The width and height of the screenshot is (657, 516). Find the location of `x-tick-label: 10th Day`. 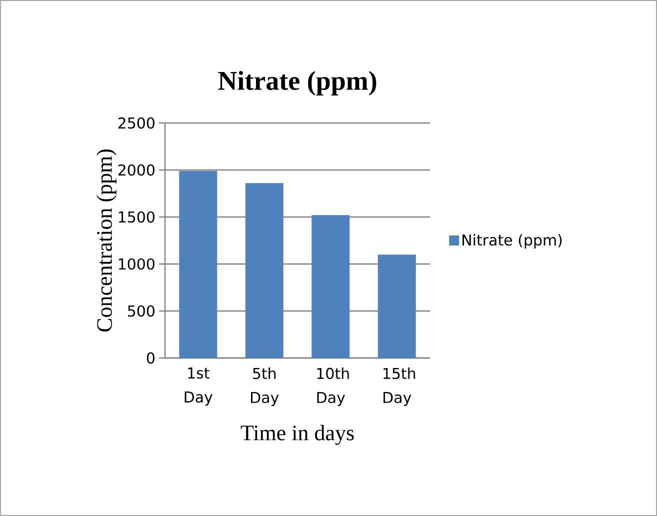

x-tick-label: 10th Day is located at coordinates (333, 387).